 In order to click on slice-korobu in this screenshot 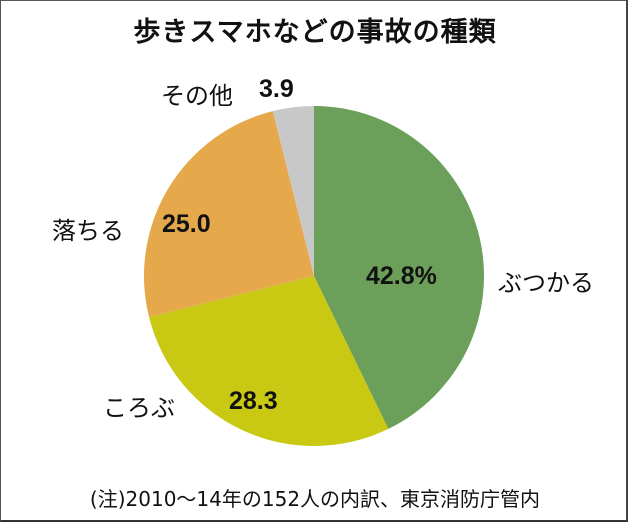, I will do `click(269, 361)`.